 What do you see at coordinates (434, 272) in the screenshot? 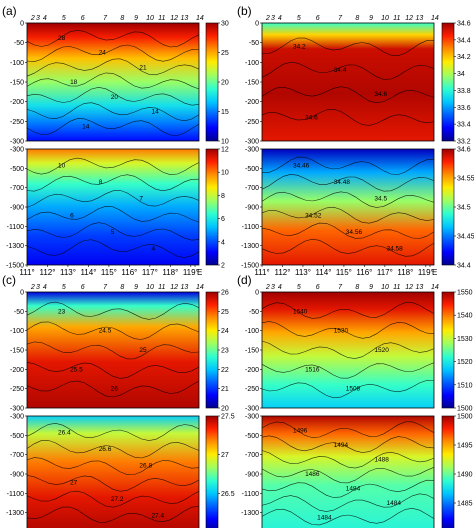
I see `x-tick-label: E` at bounding box center [434, 272].